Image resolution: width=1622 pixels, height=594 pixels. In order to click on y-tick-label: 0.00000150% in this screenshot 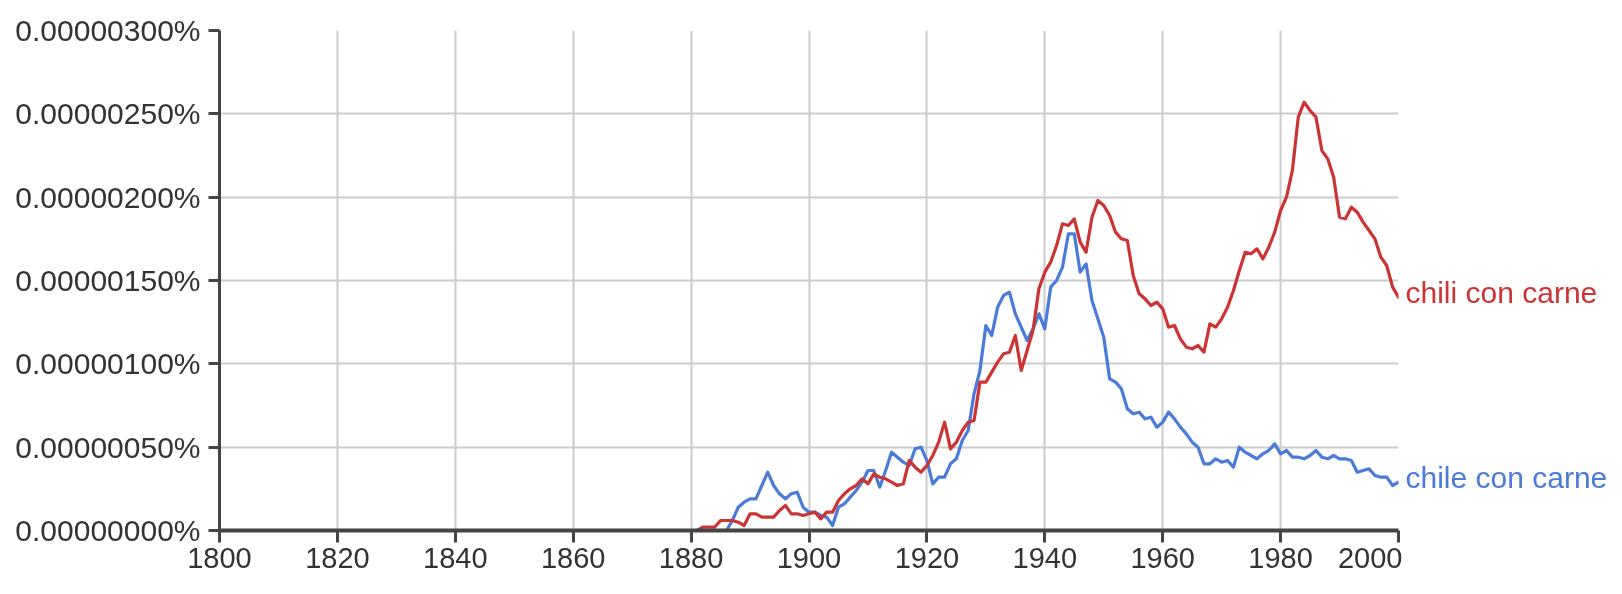, I will do `click(108, 280)`.